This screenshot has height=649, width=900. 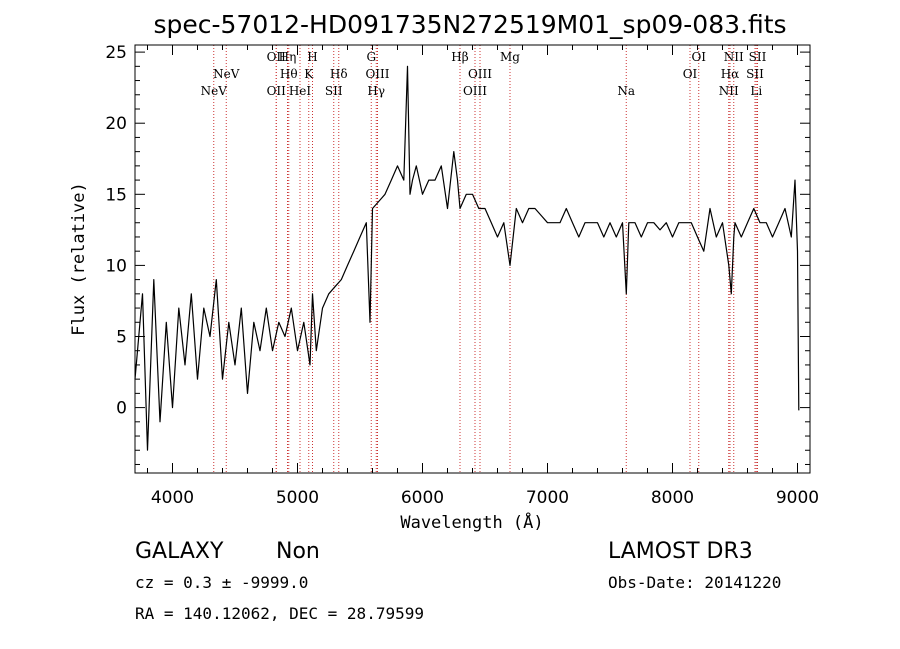 What do you see at coordinates (510, 57) in the screenshot?
I see `emission-line-label: Mg` at bounding box center [510, 57].